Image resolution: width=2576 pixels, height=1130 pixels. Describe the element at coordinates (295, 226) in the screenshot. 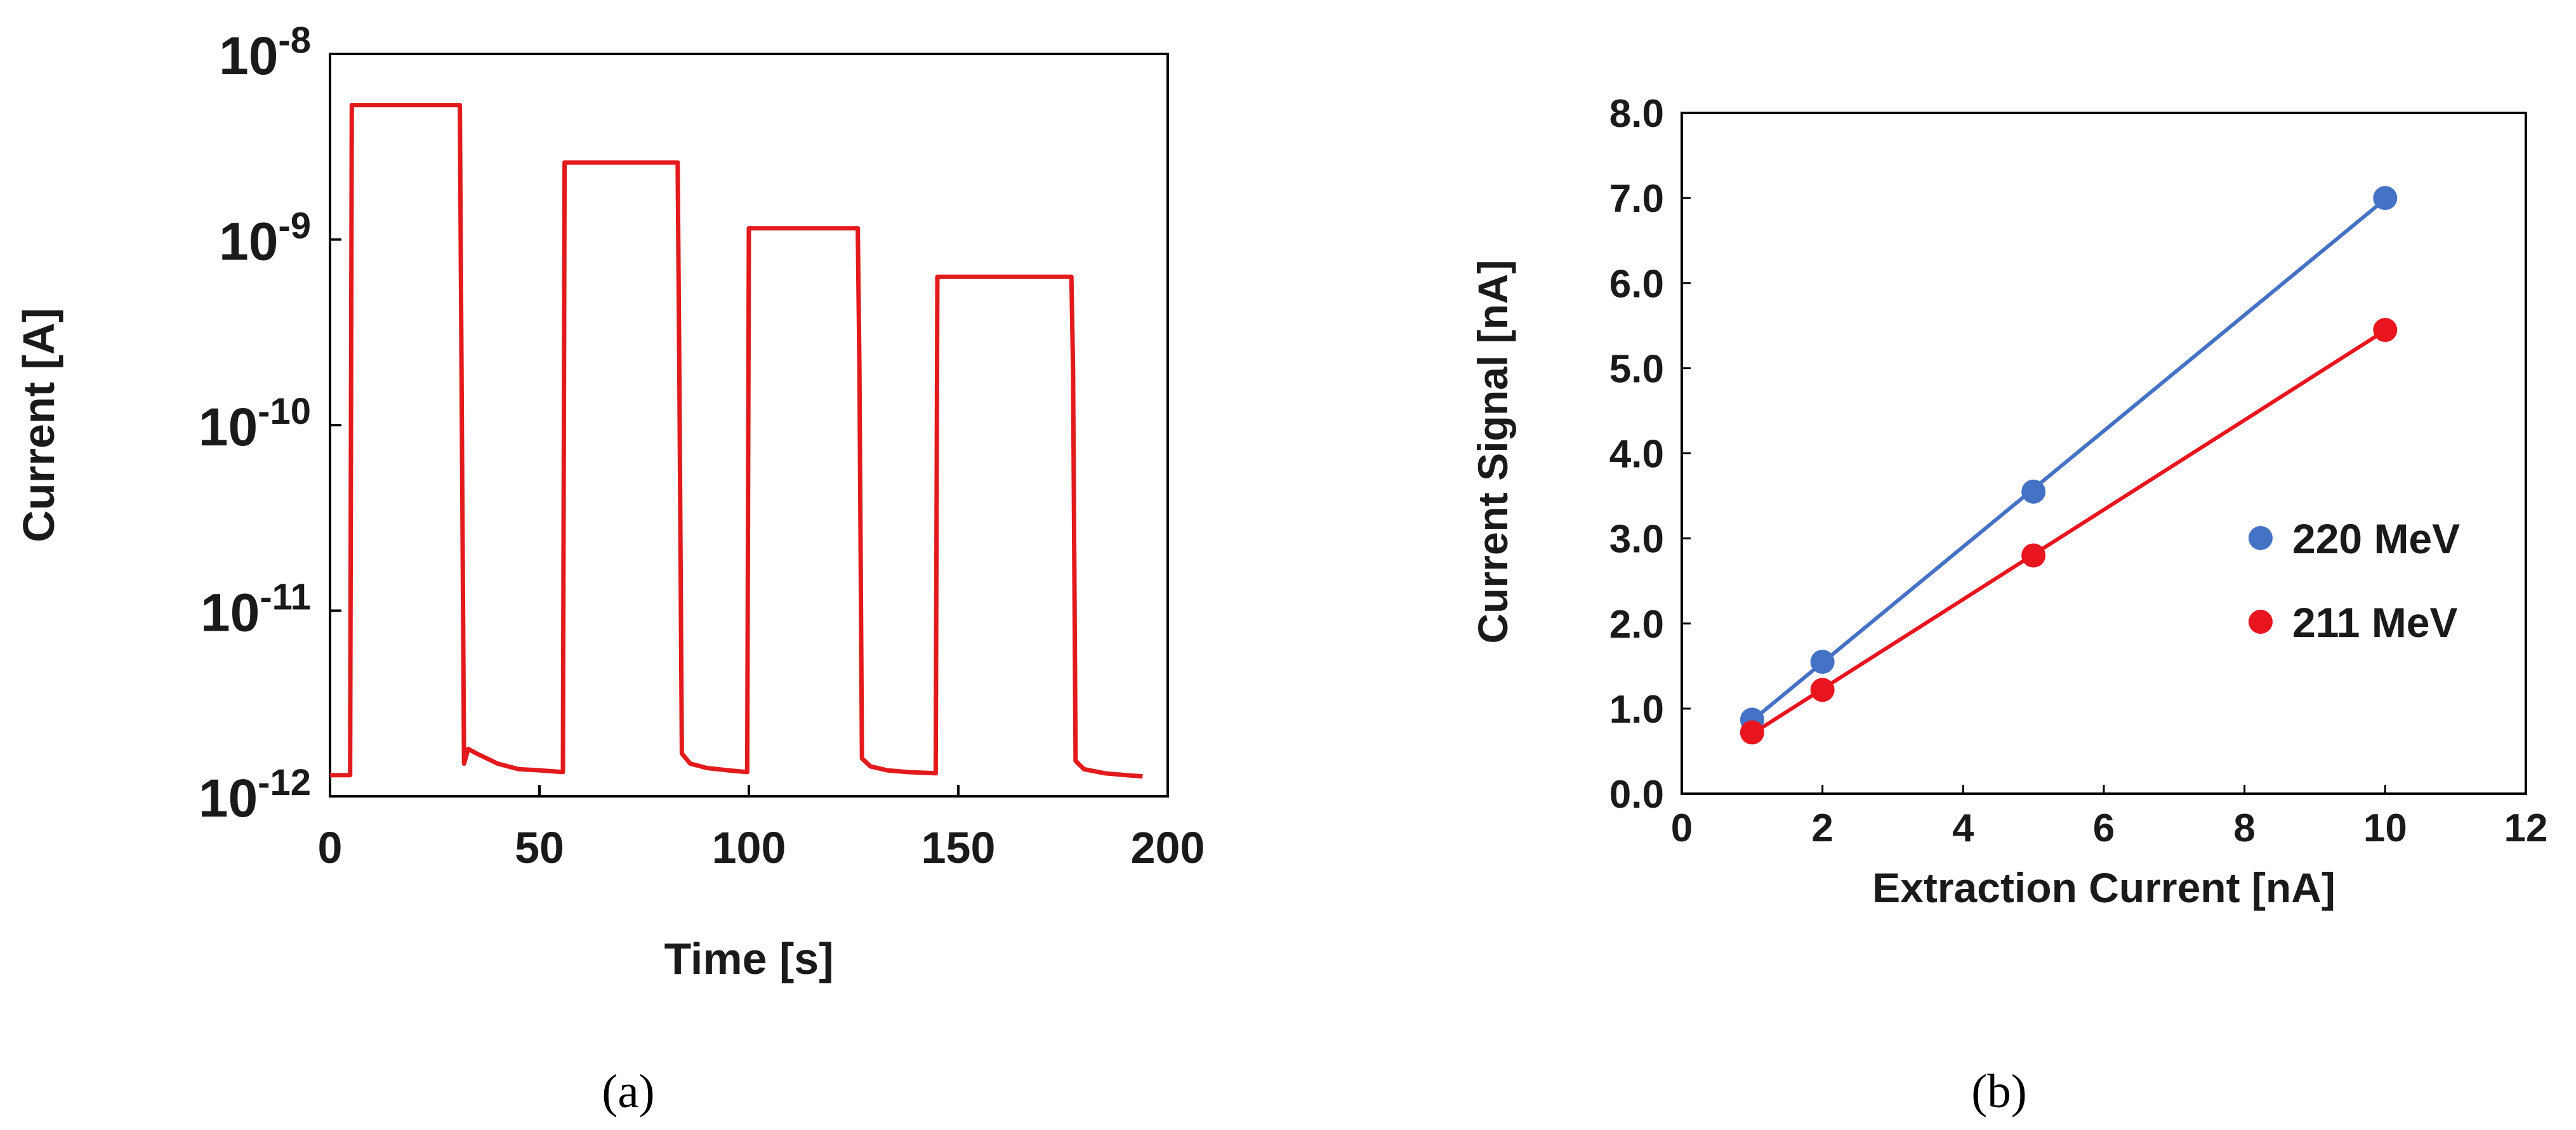

I see `chart-a-y-tick-exponent: -9` at that location.